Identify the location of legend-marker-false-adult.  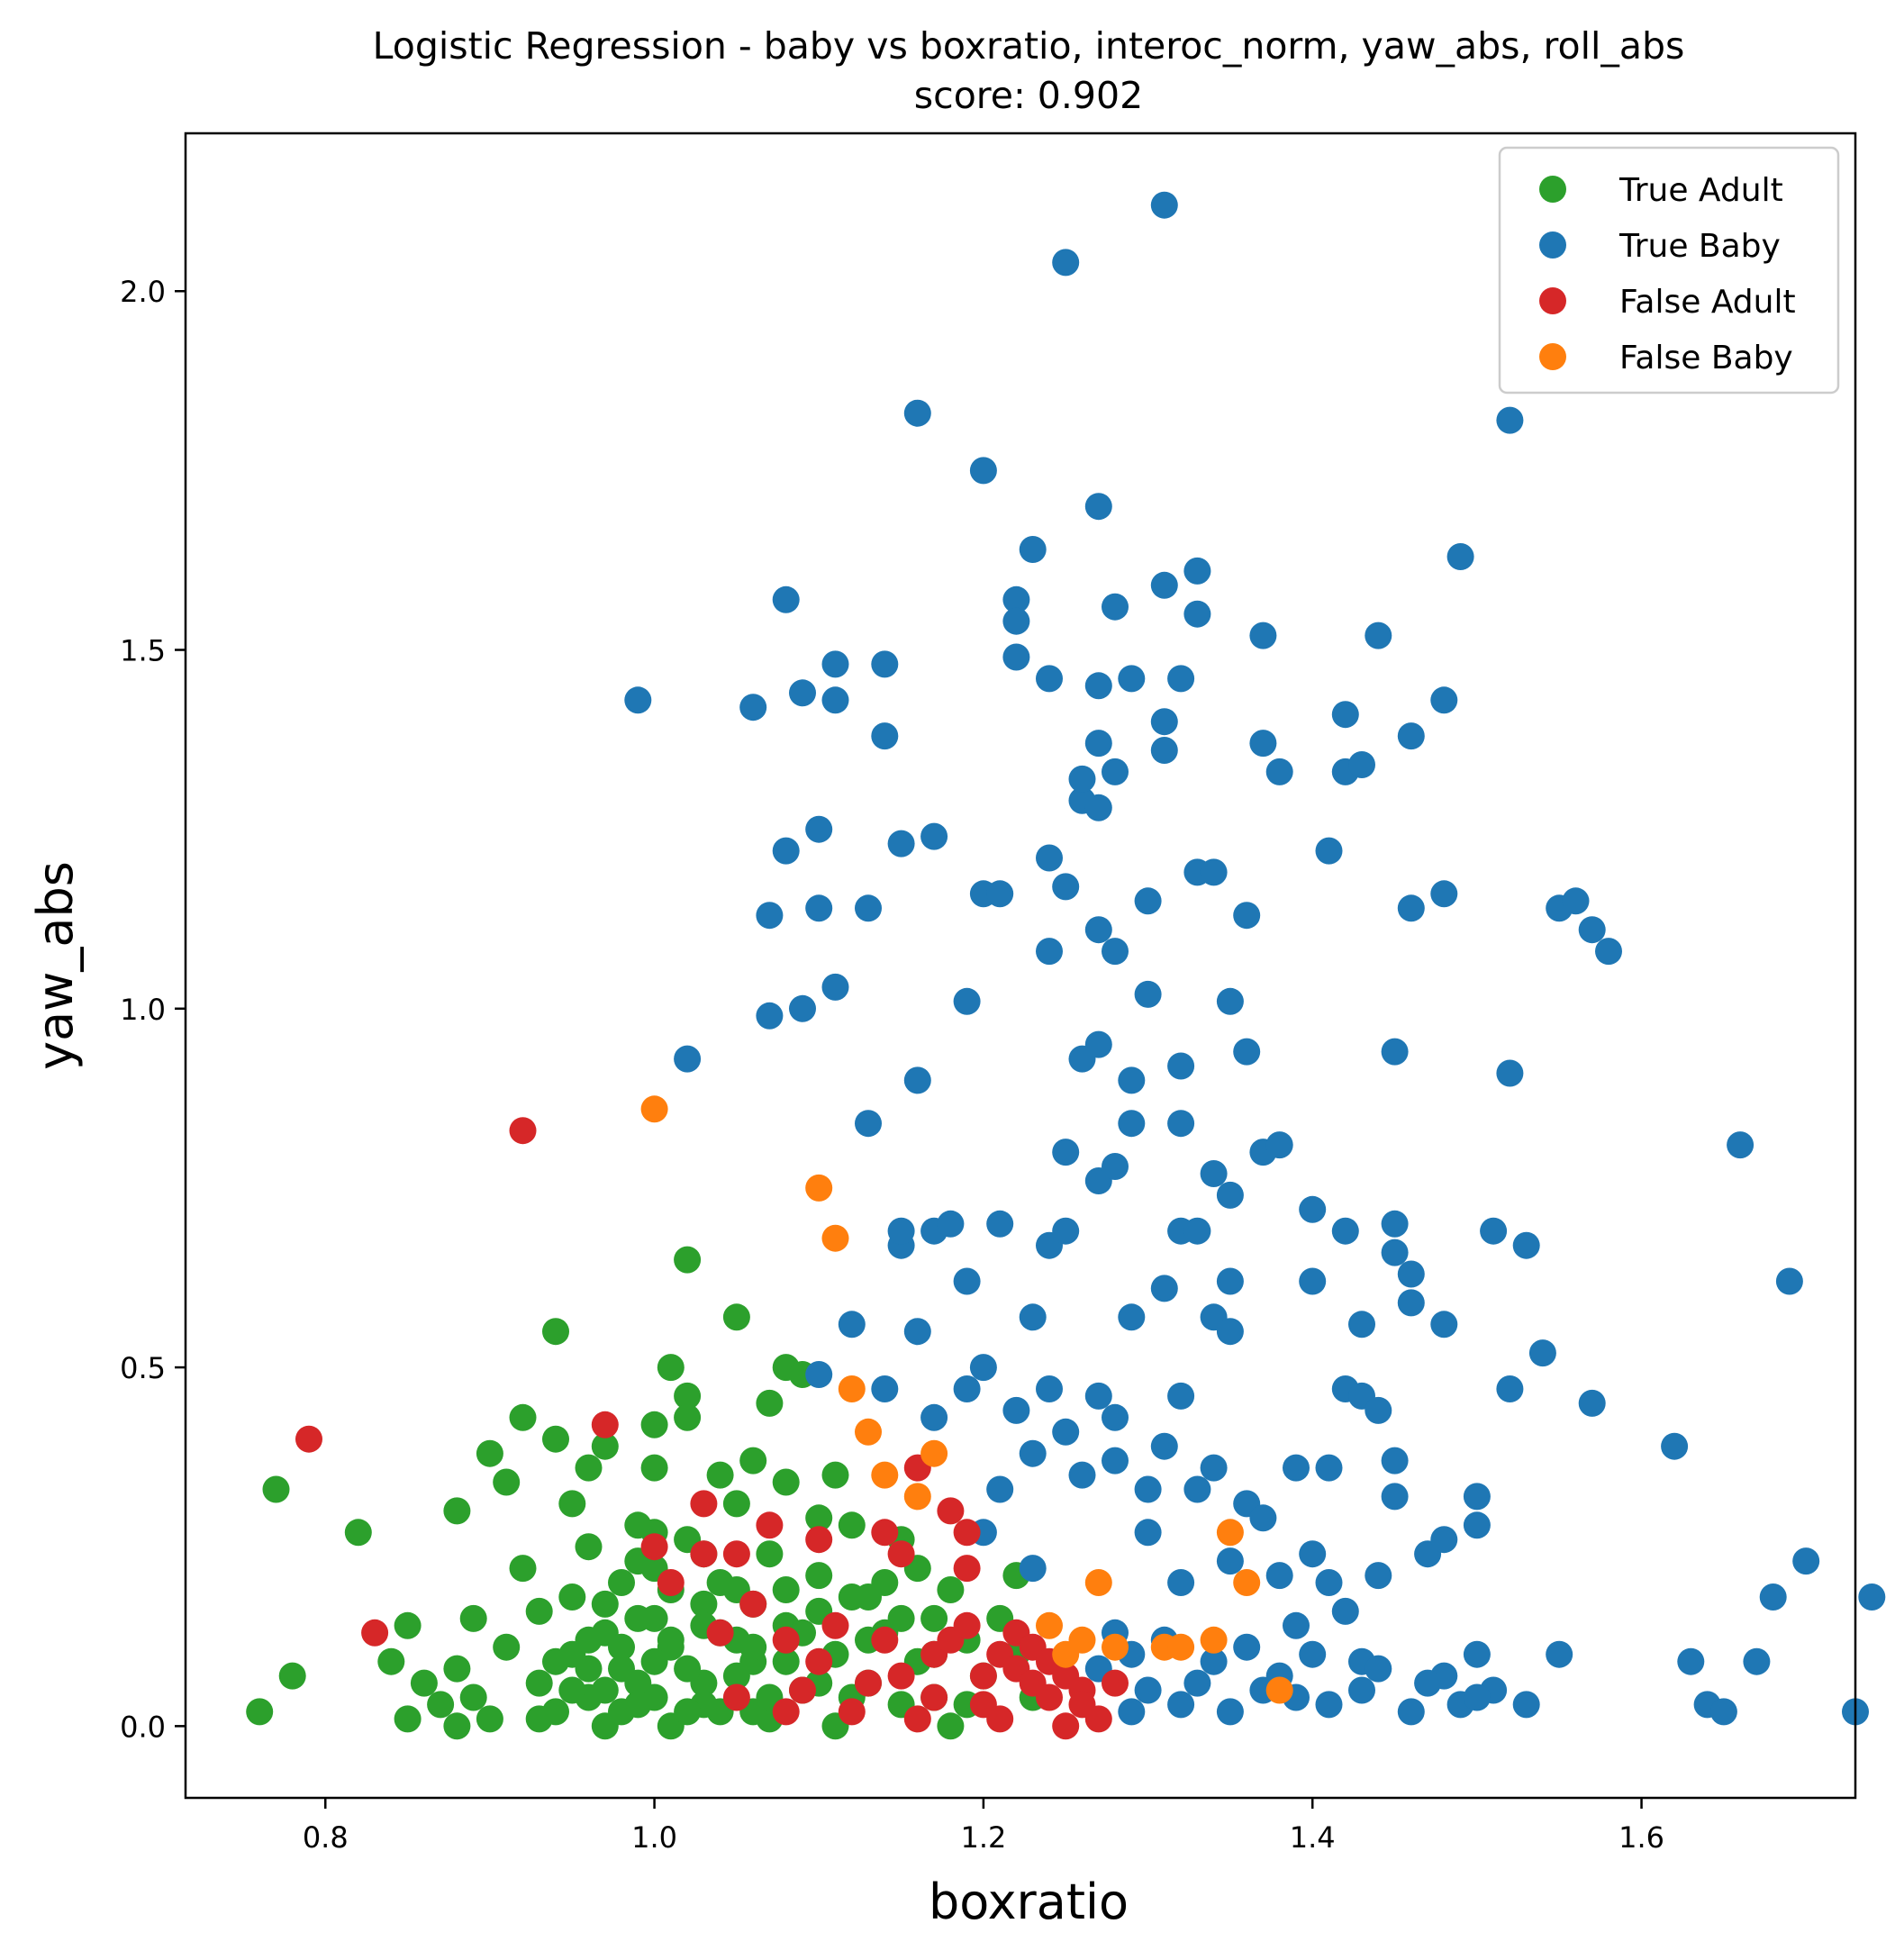
(1552, 300).